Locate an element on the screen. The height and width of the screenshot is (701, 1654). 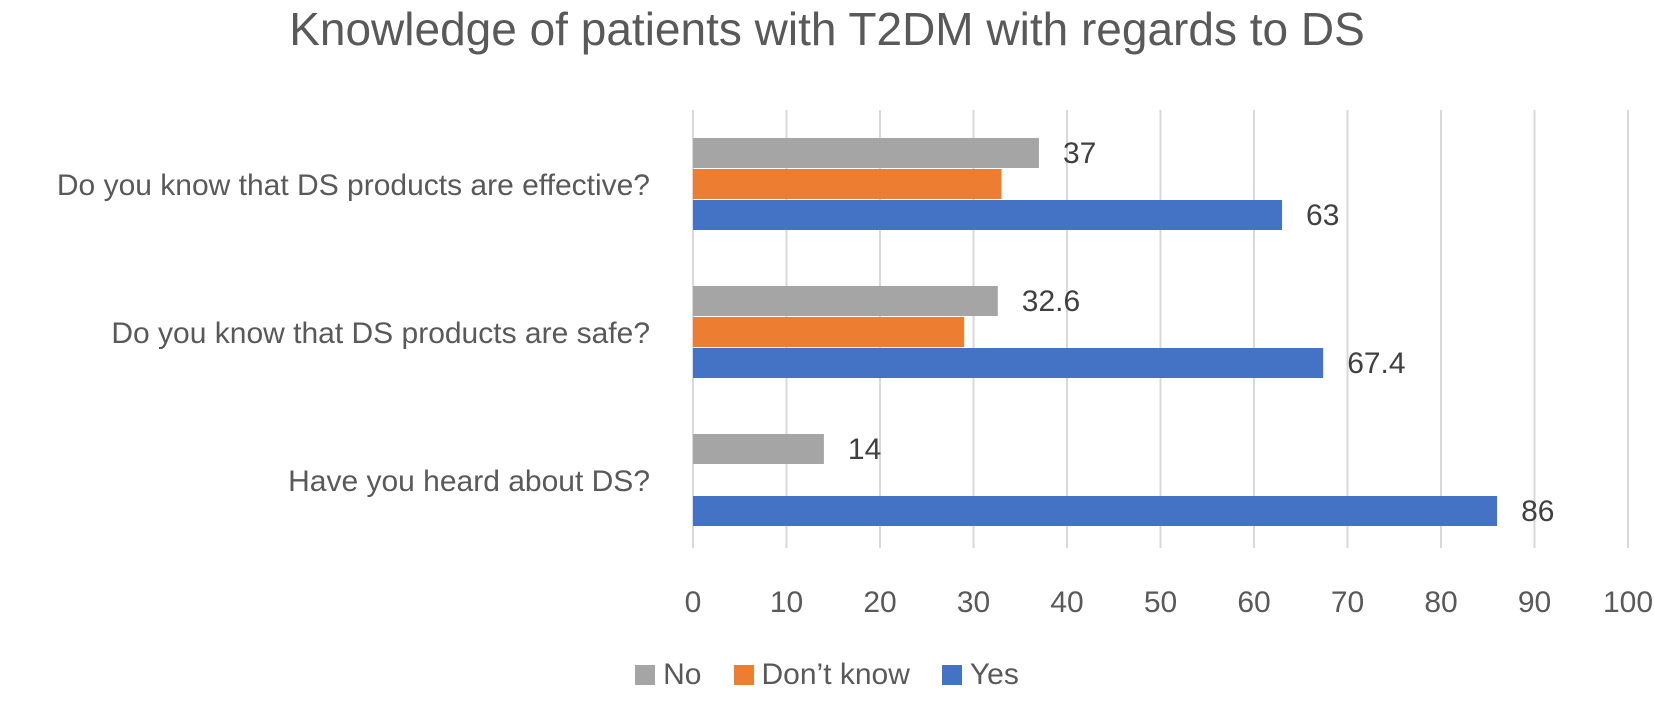
data-label: 37 is located at coordinates (1079, 153).